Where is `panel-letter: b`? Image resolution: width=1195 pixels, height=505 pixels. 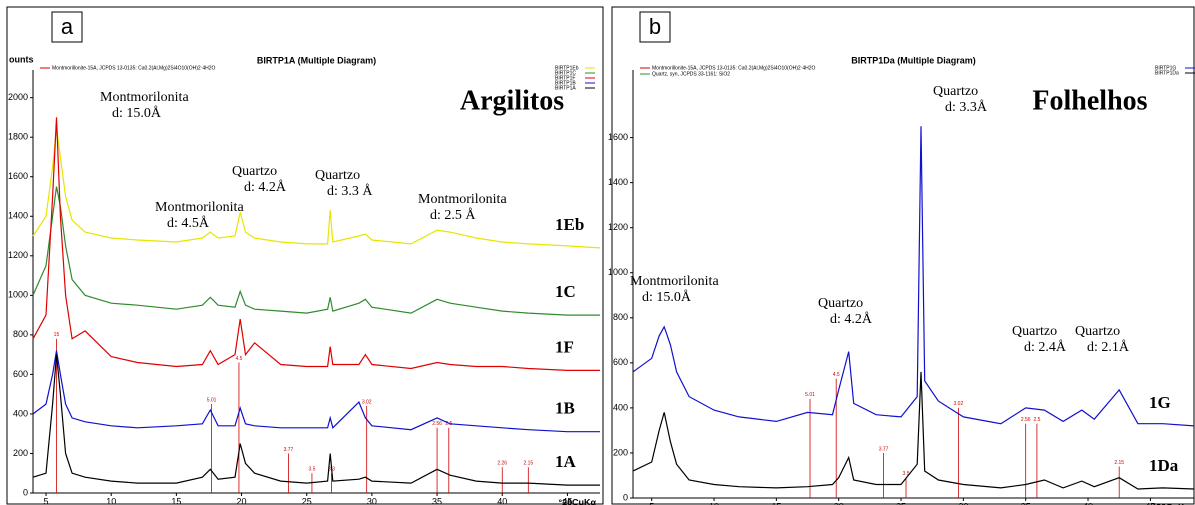 panel-letter: b is located at coordinates (655, 26).